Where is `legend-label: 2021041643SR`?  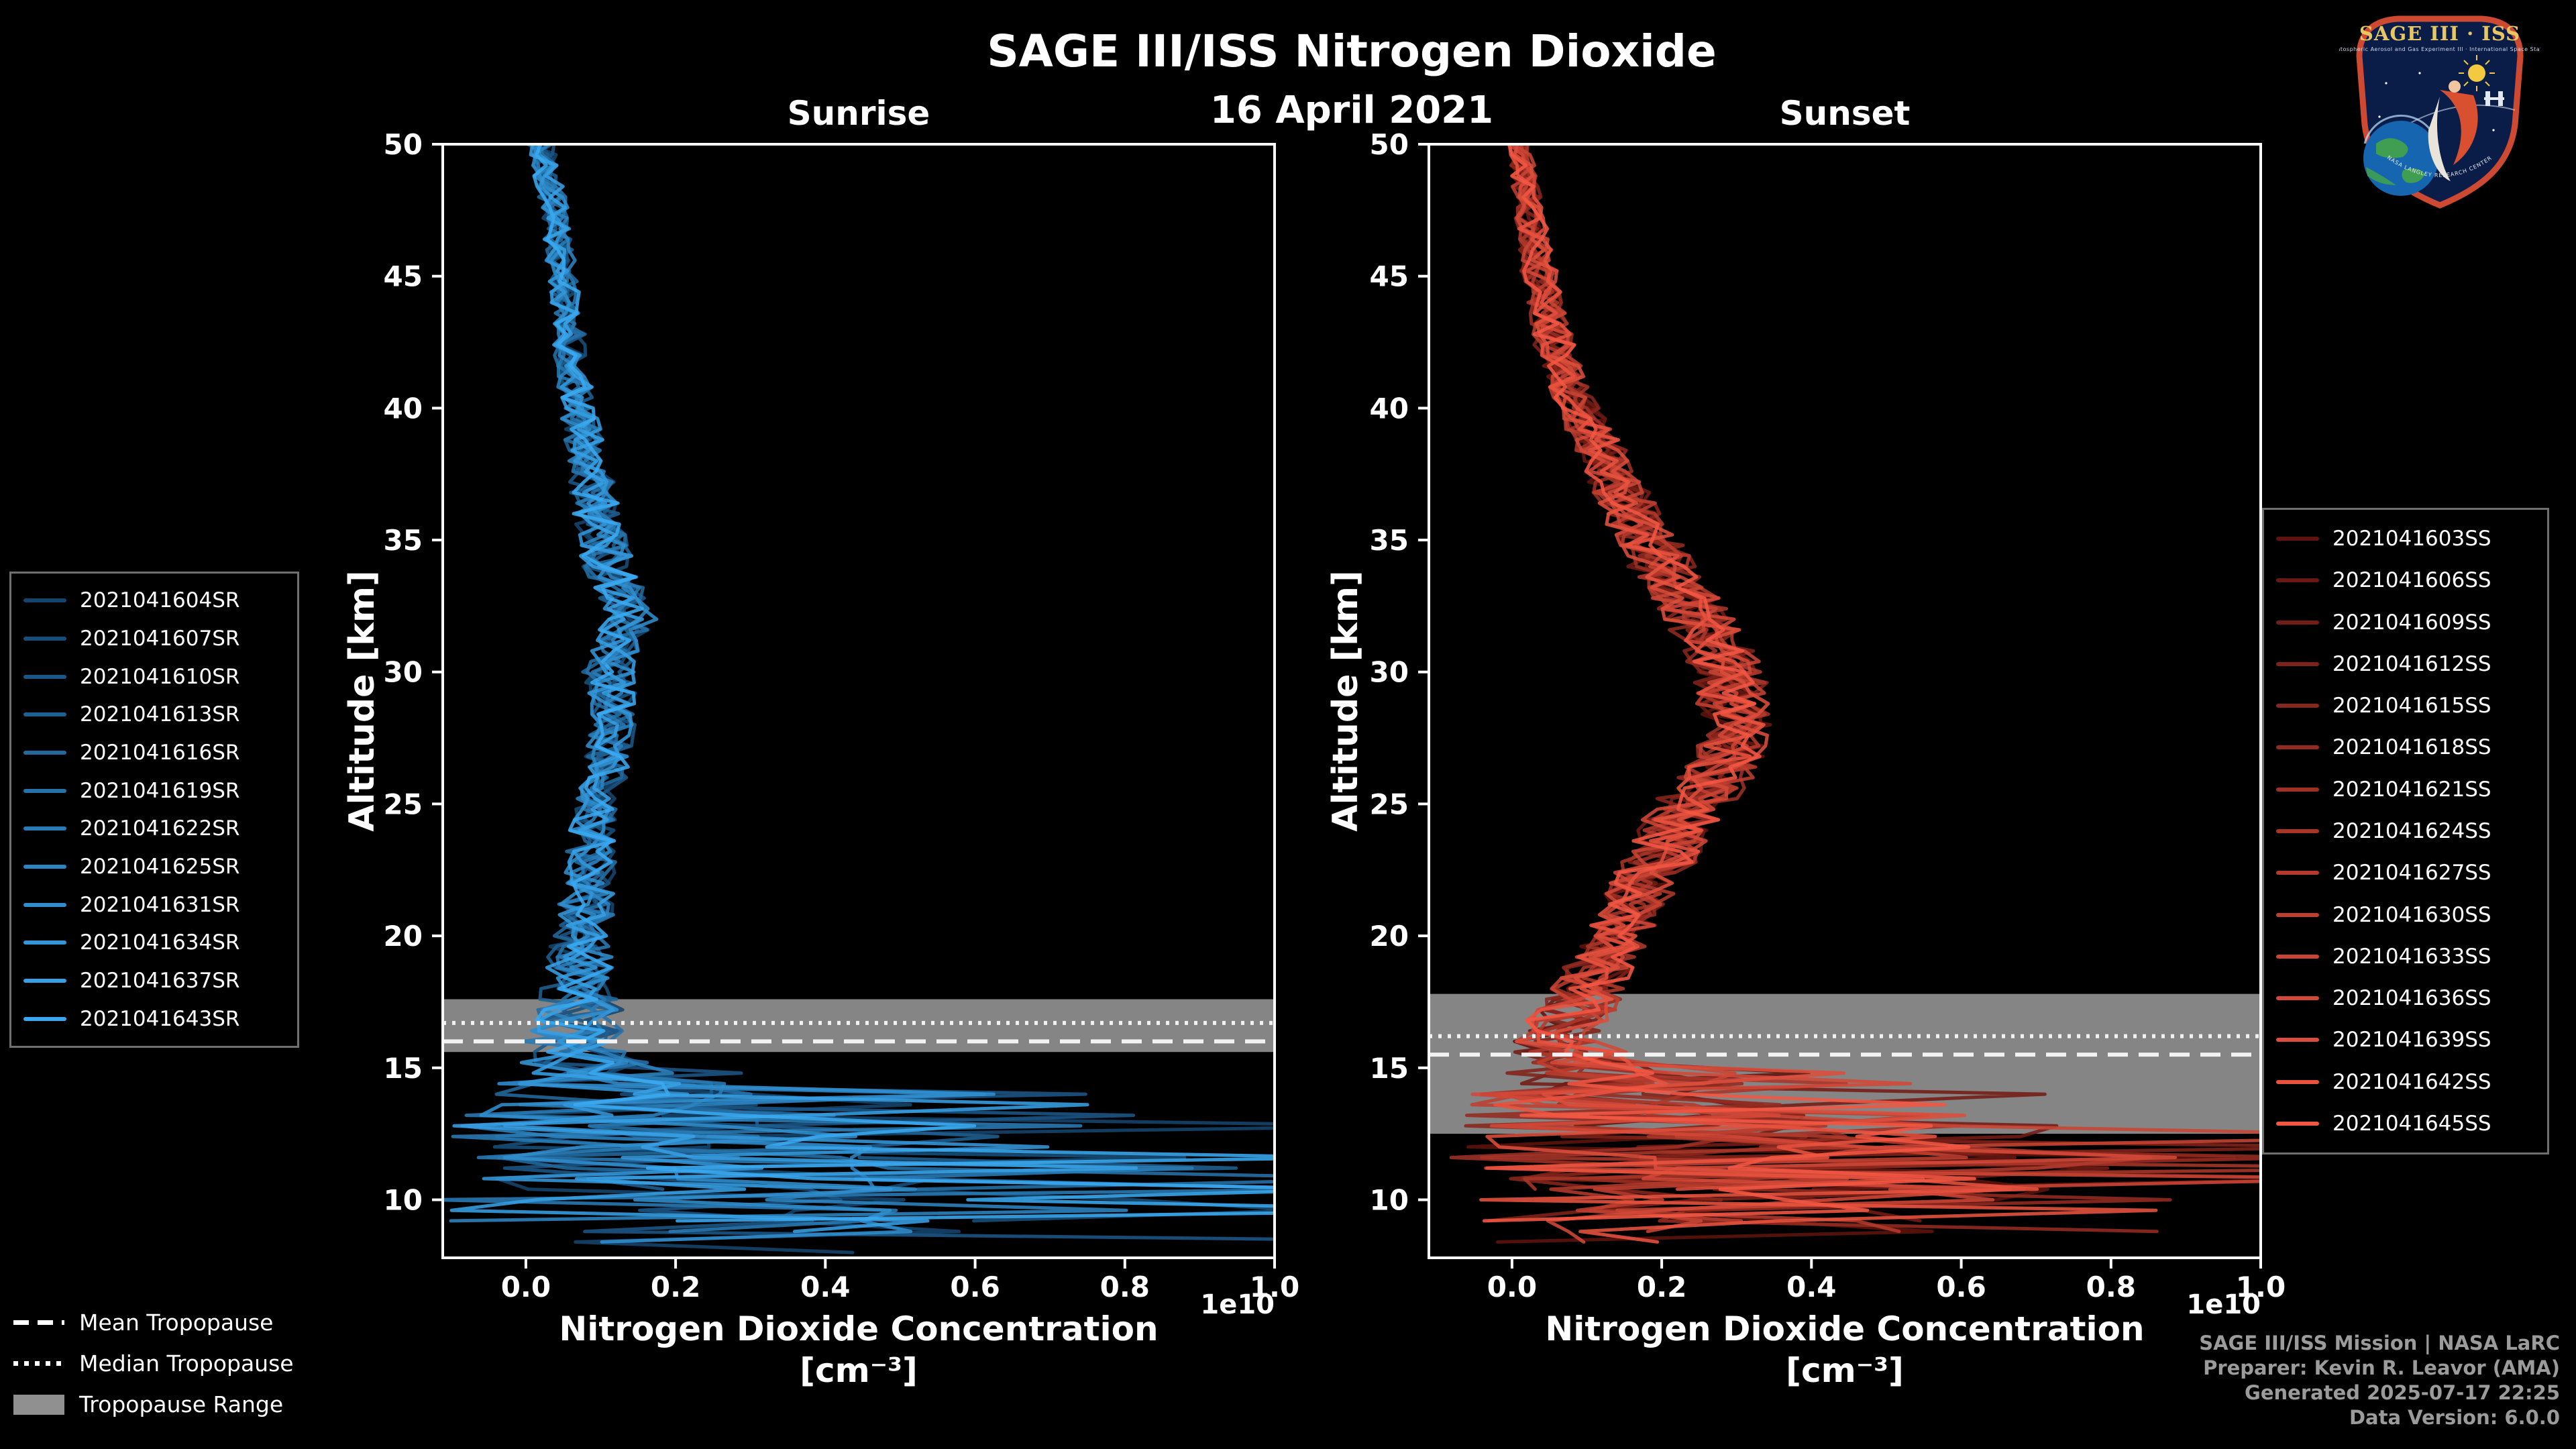
legend-label: 2021041643SR is located at coordinates (160, 1018).